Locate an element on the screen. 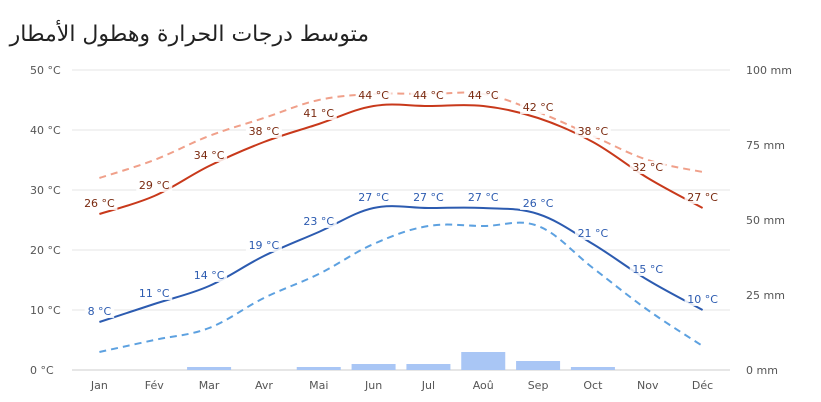  data-label: 32 °C is located at coordinates (647, 167).